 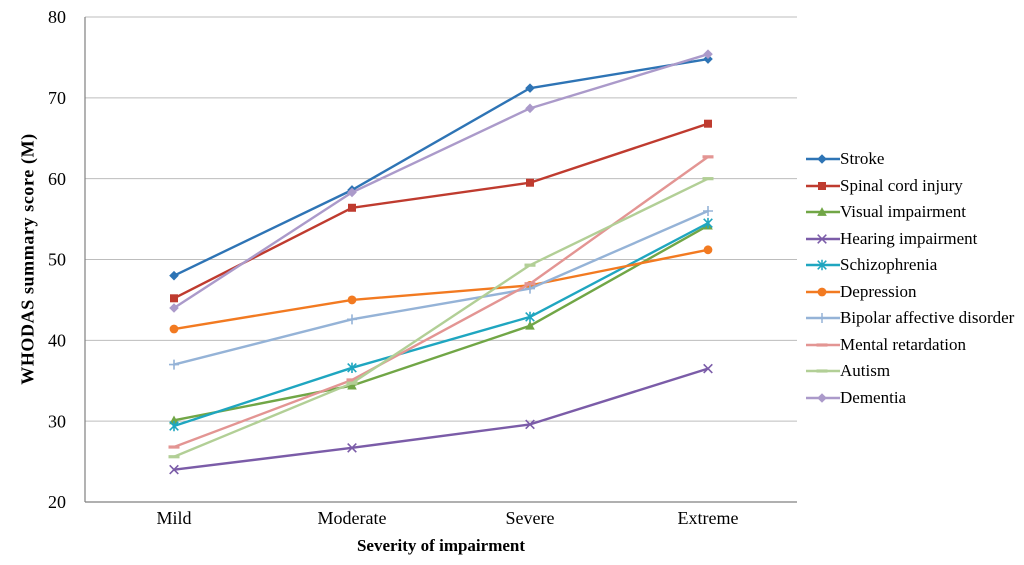 What do you see at coordinates (903, 344) in the screenshot?
I see `legend-label: Mental retardation` at bounding box center [903, 344].